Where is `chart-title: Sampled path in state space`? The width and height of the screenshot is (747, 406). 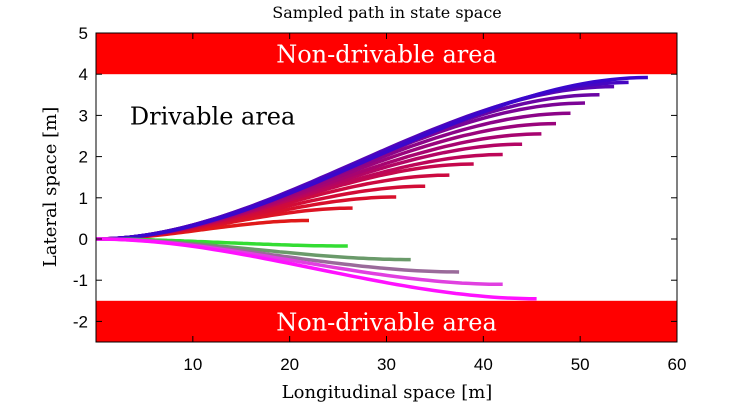
chart-title: Sampled path in state space is located at coordinates (387, 12).